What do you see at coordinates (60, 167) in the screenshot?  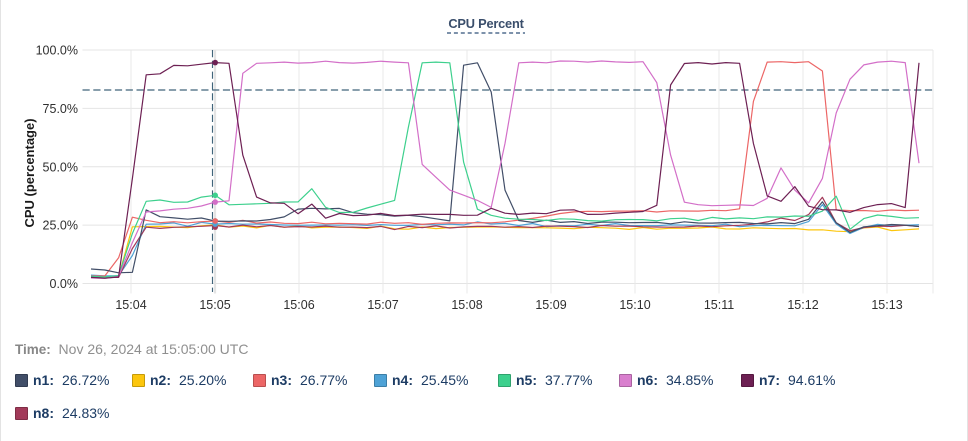 I see `svg-text: 50.0%` at bounding box center [60, 167].